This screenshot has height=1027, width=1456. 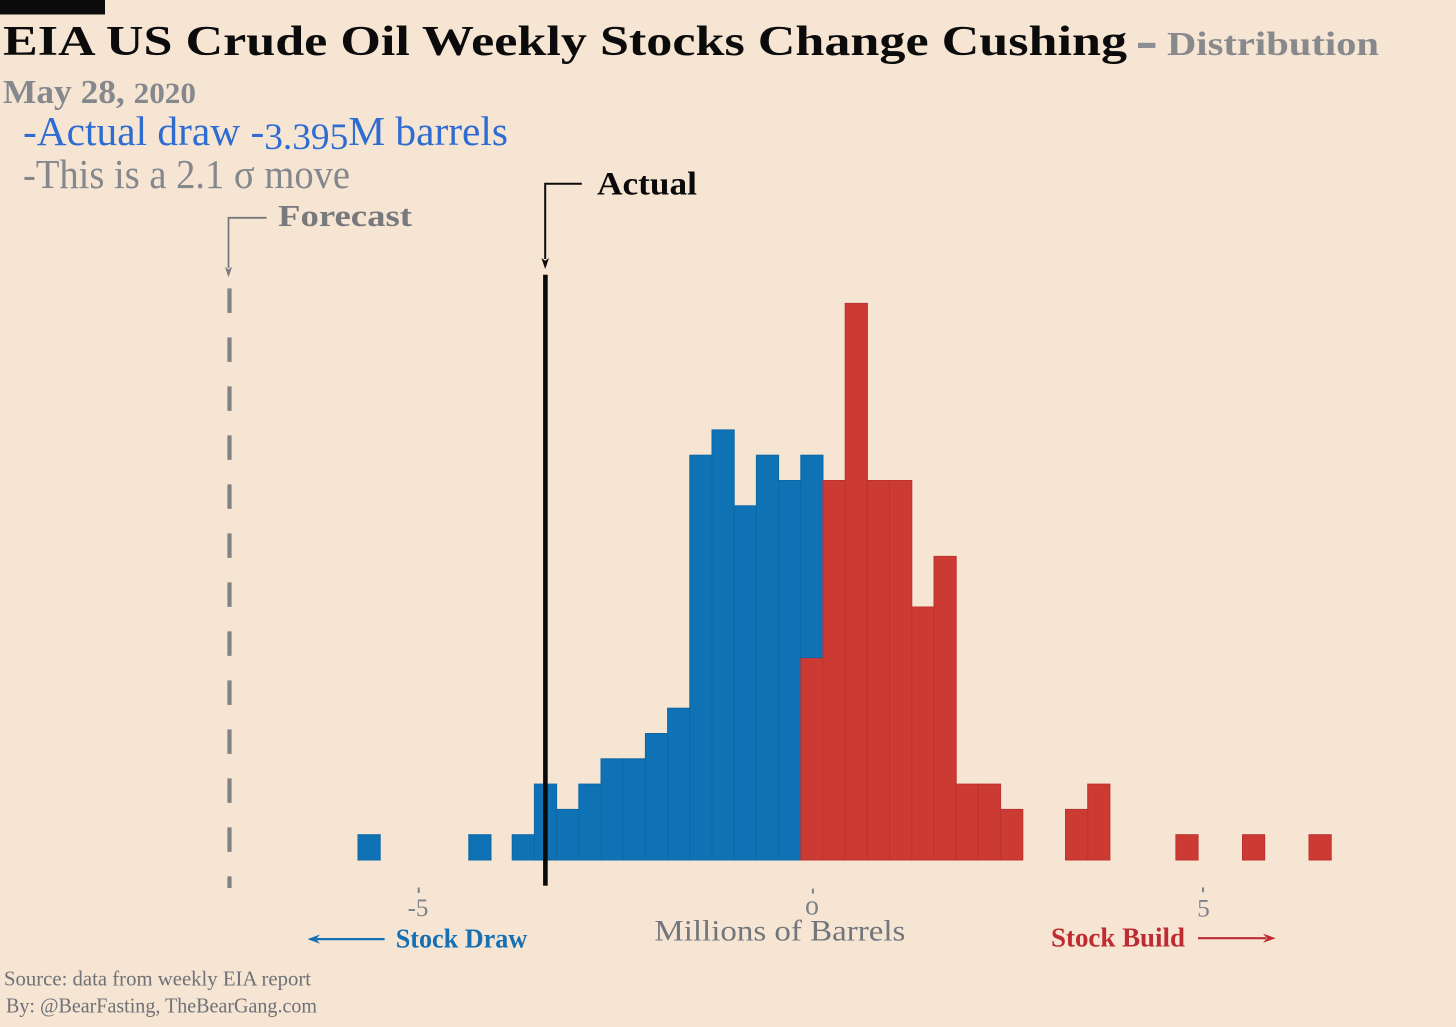 What do you see at coordinates (99, 92) in the screenshot?
I see `svg-text: May 28, 2020` at bounding box center [99, 92].